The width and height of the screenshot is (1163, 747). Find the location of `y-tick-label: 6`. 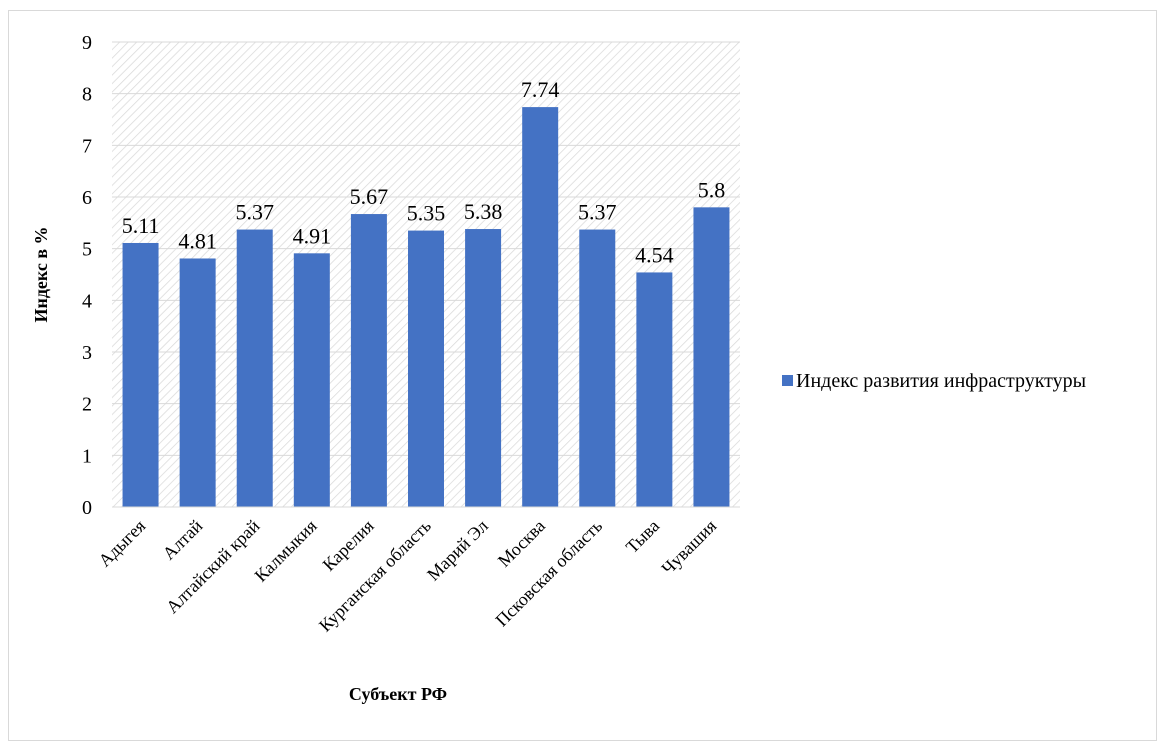

y-tick-label: 6 is located at coordinates (87, 198).